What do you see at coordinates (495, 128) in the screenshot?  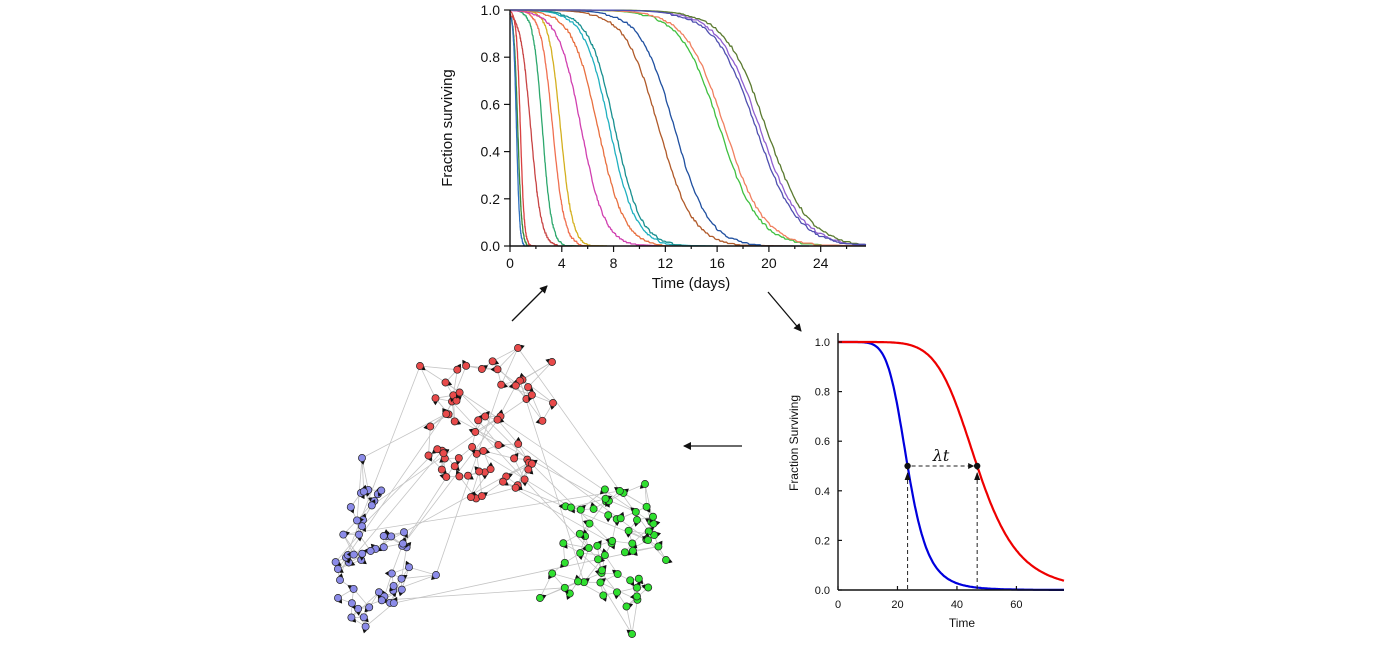 I see `survival-y-ticks: 0.00.20.40.60.81.0` at bounding box center [495, 128].